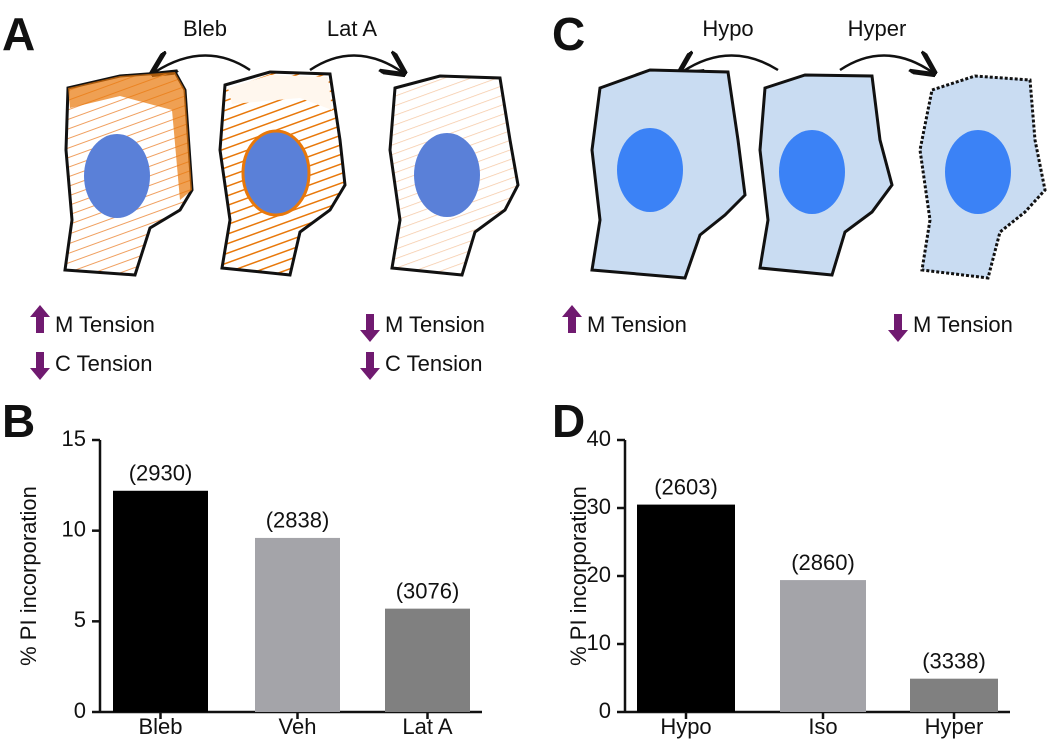 The width and height of the screenshot is (1050, 744). I want to click on bar-annotation: (2930), so click(161, 473).